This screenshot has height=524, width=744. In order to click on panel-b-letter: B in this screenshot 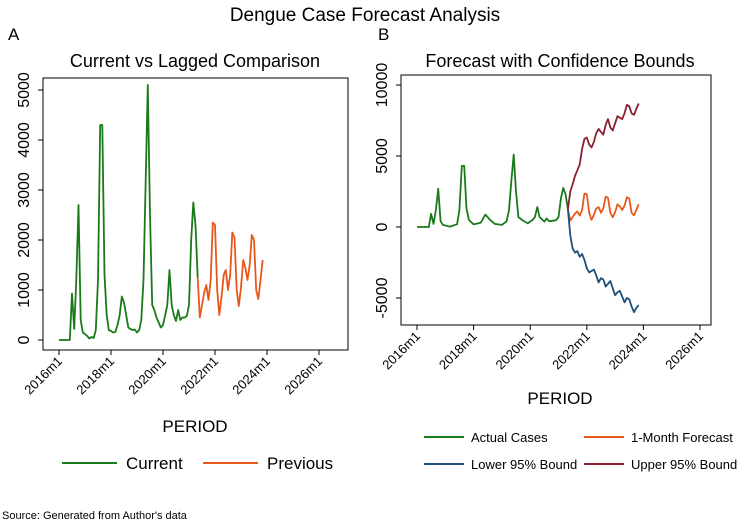, I will do `click(383, 34)`.